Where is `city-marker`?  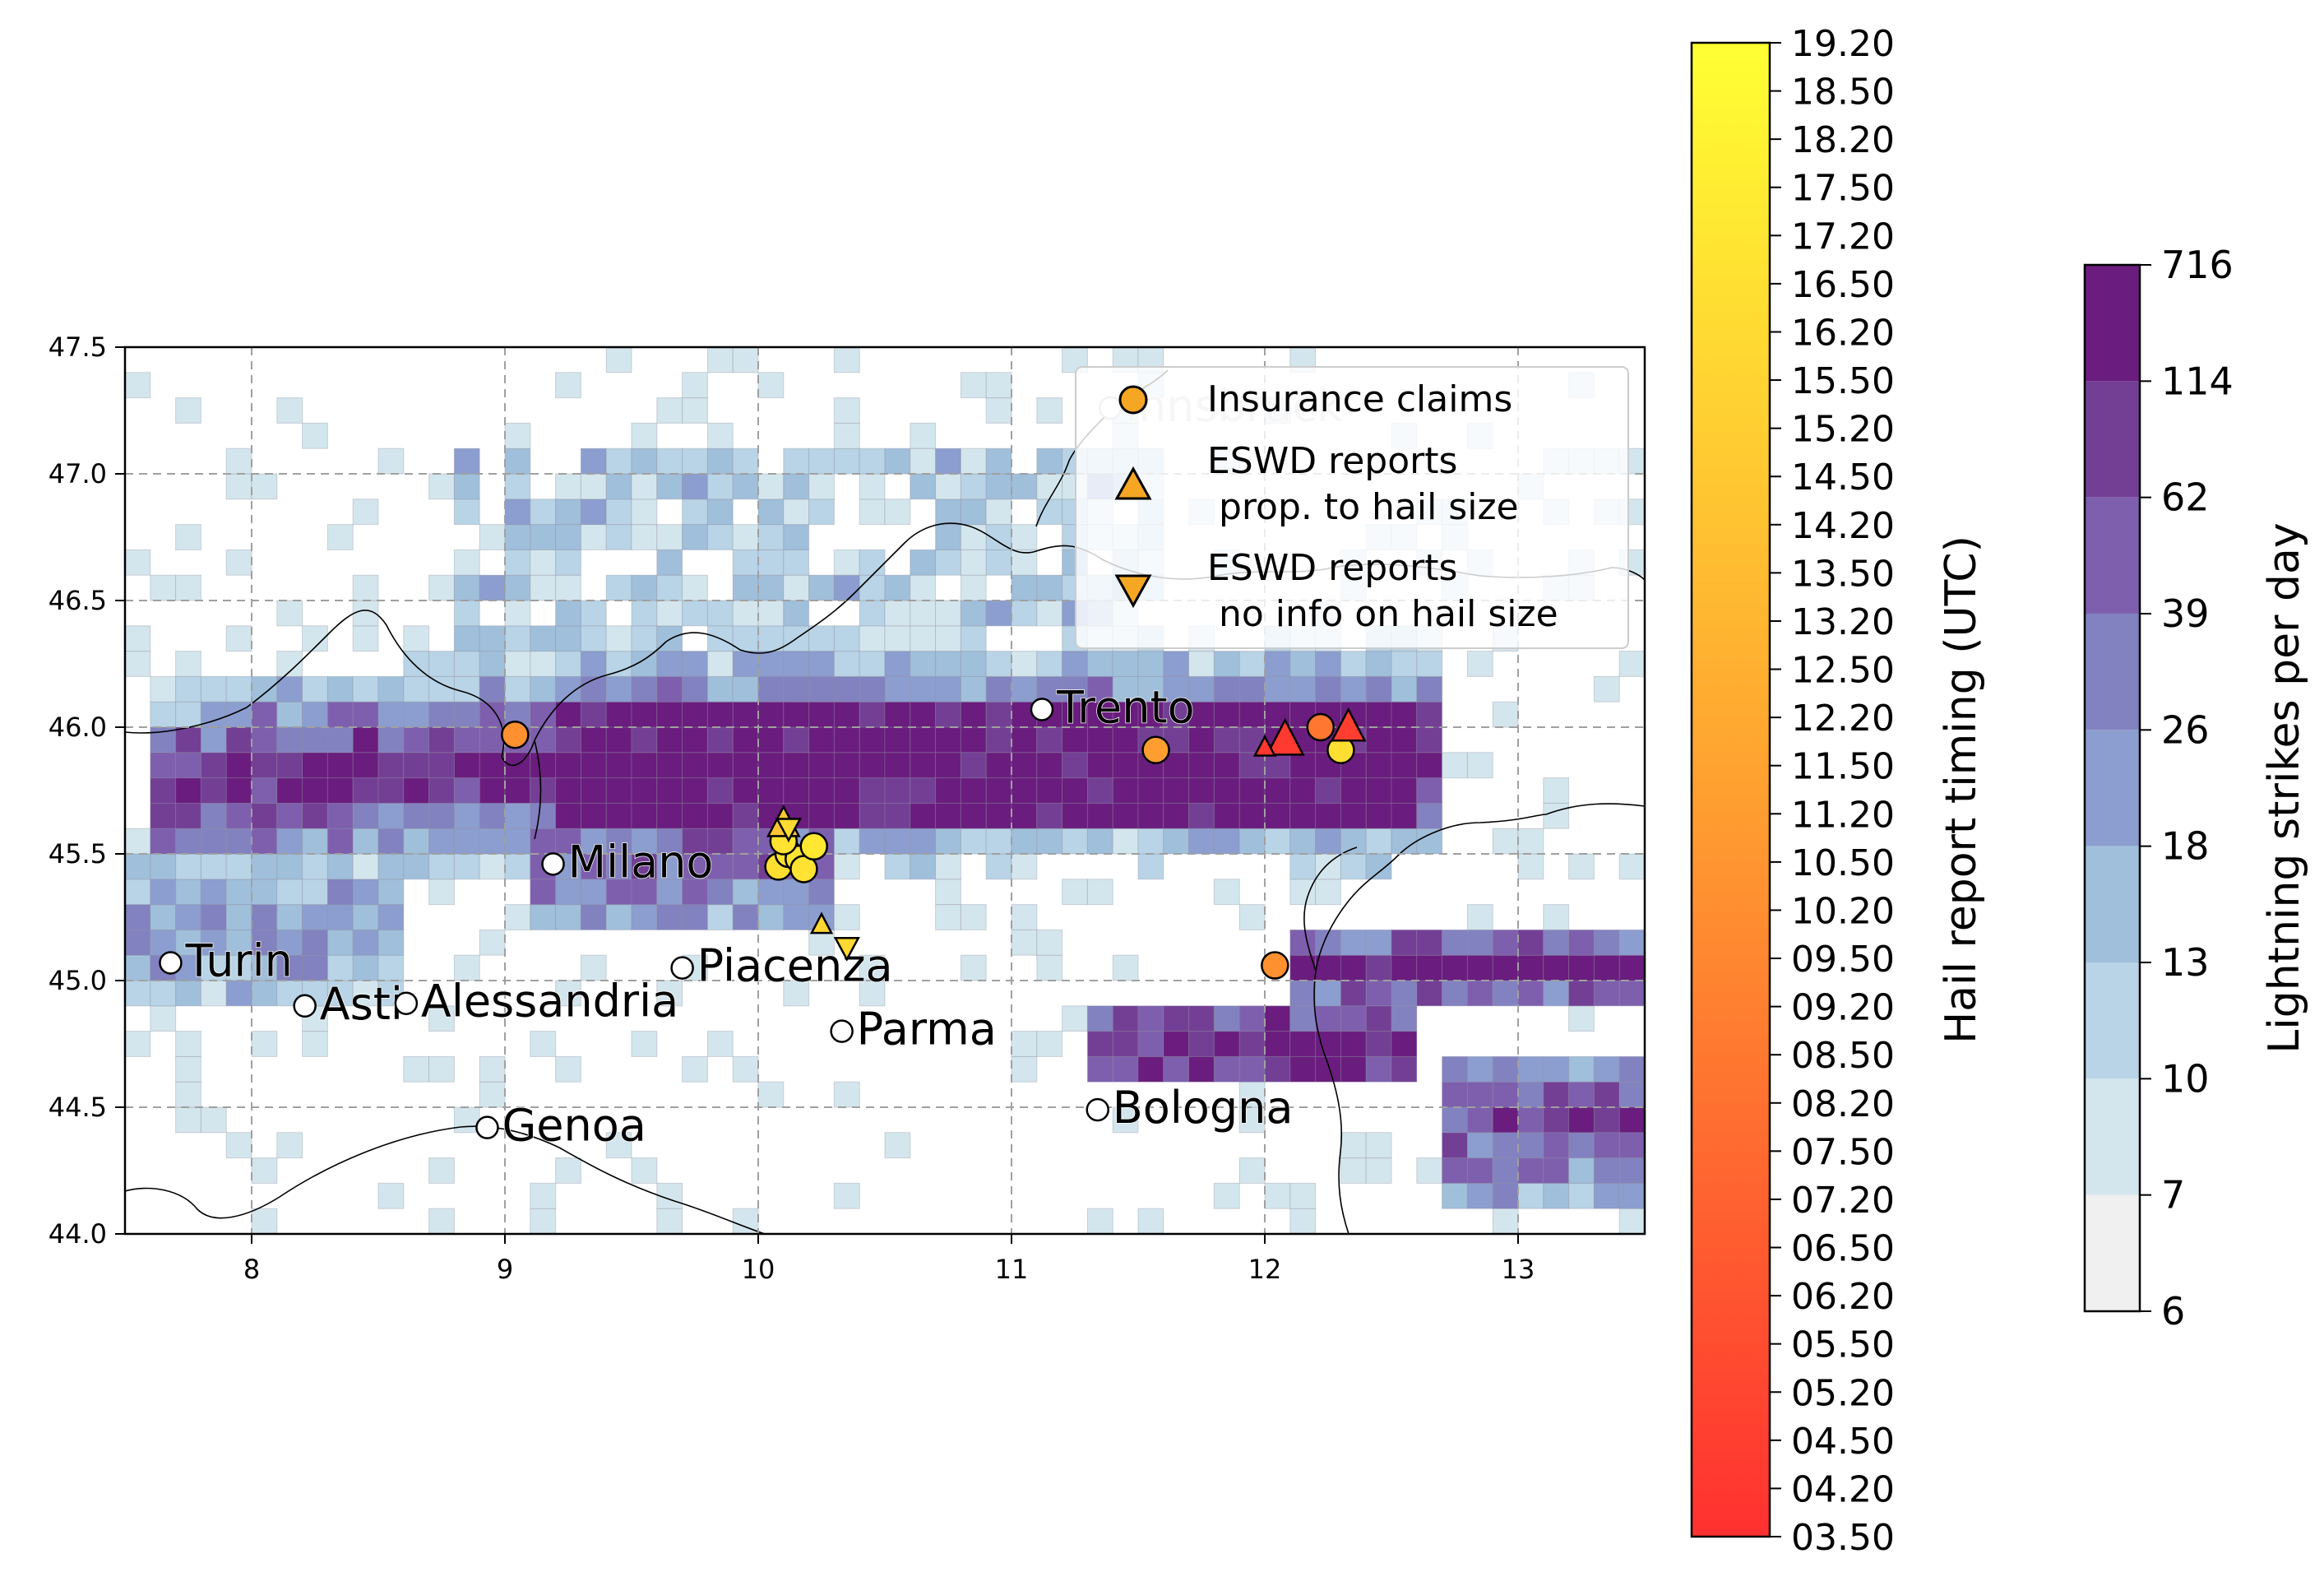 city-marker is located at coordinates (406, 1003).